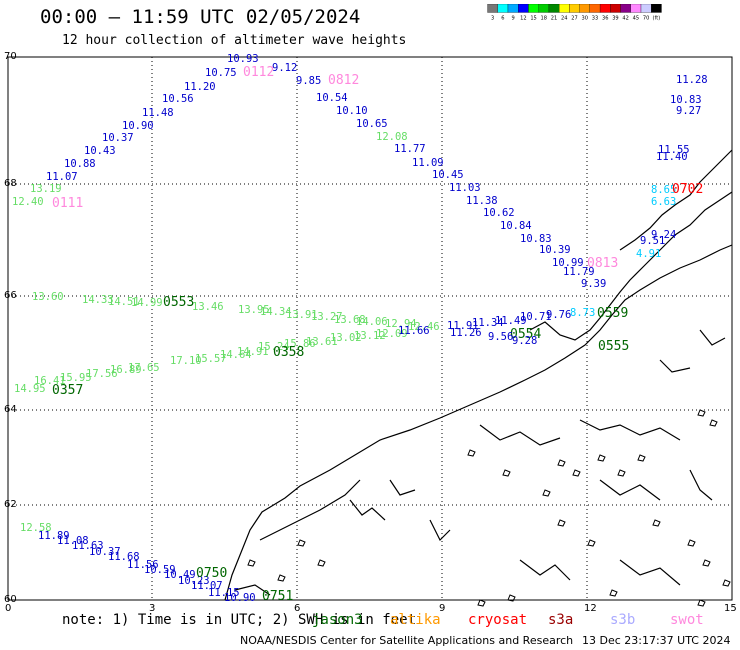 The height and width of the screenshot is (650, 740). I want to click on wave-height-label: 14.91, so click(253, 352).